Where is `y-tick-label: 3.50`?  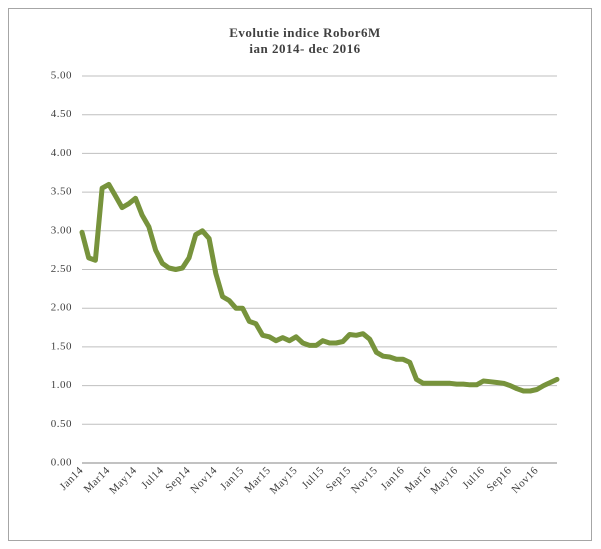 y-tick-label: 3.50 is located at coordinates (61, 192).